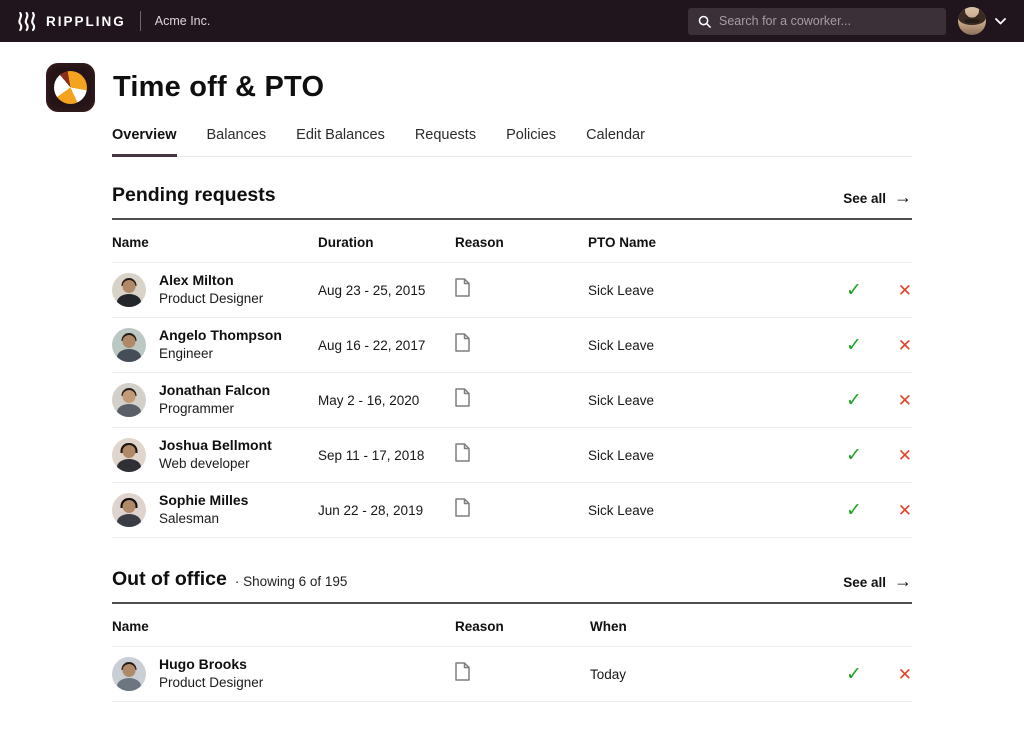  I want to click on employee-name: Hugo Brooks, so click(203, 664).